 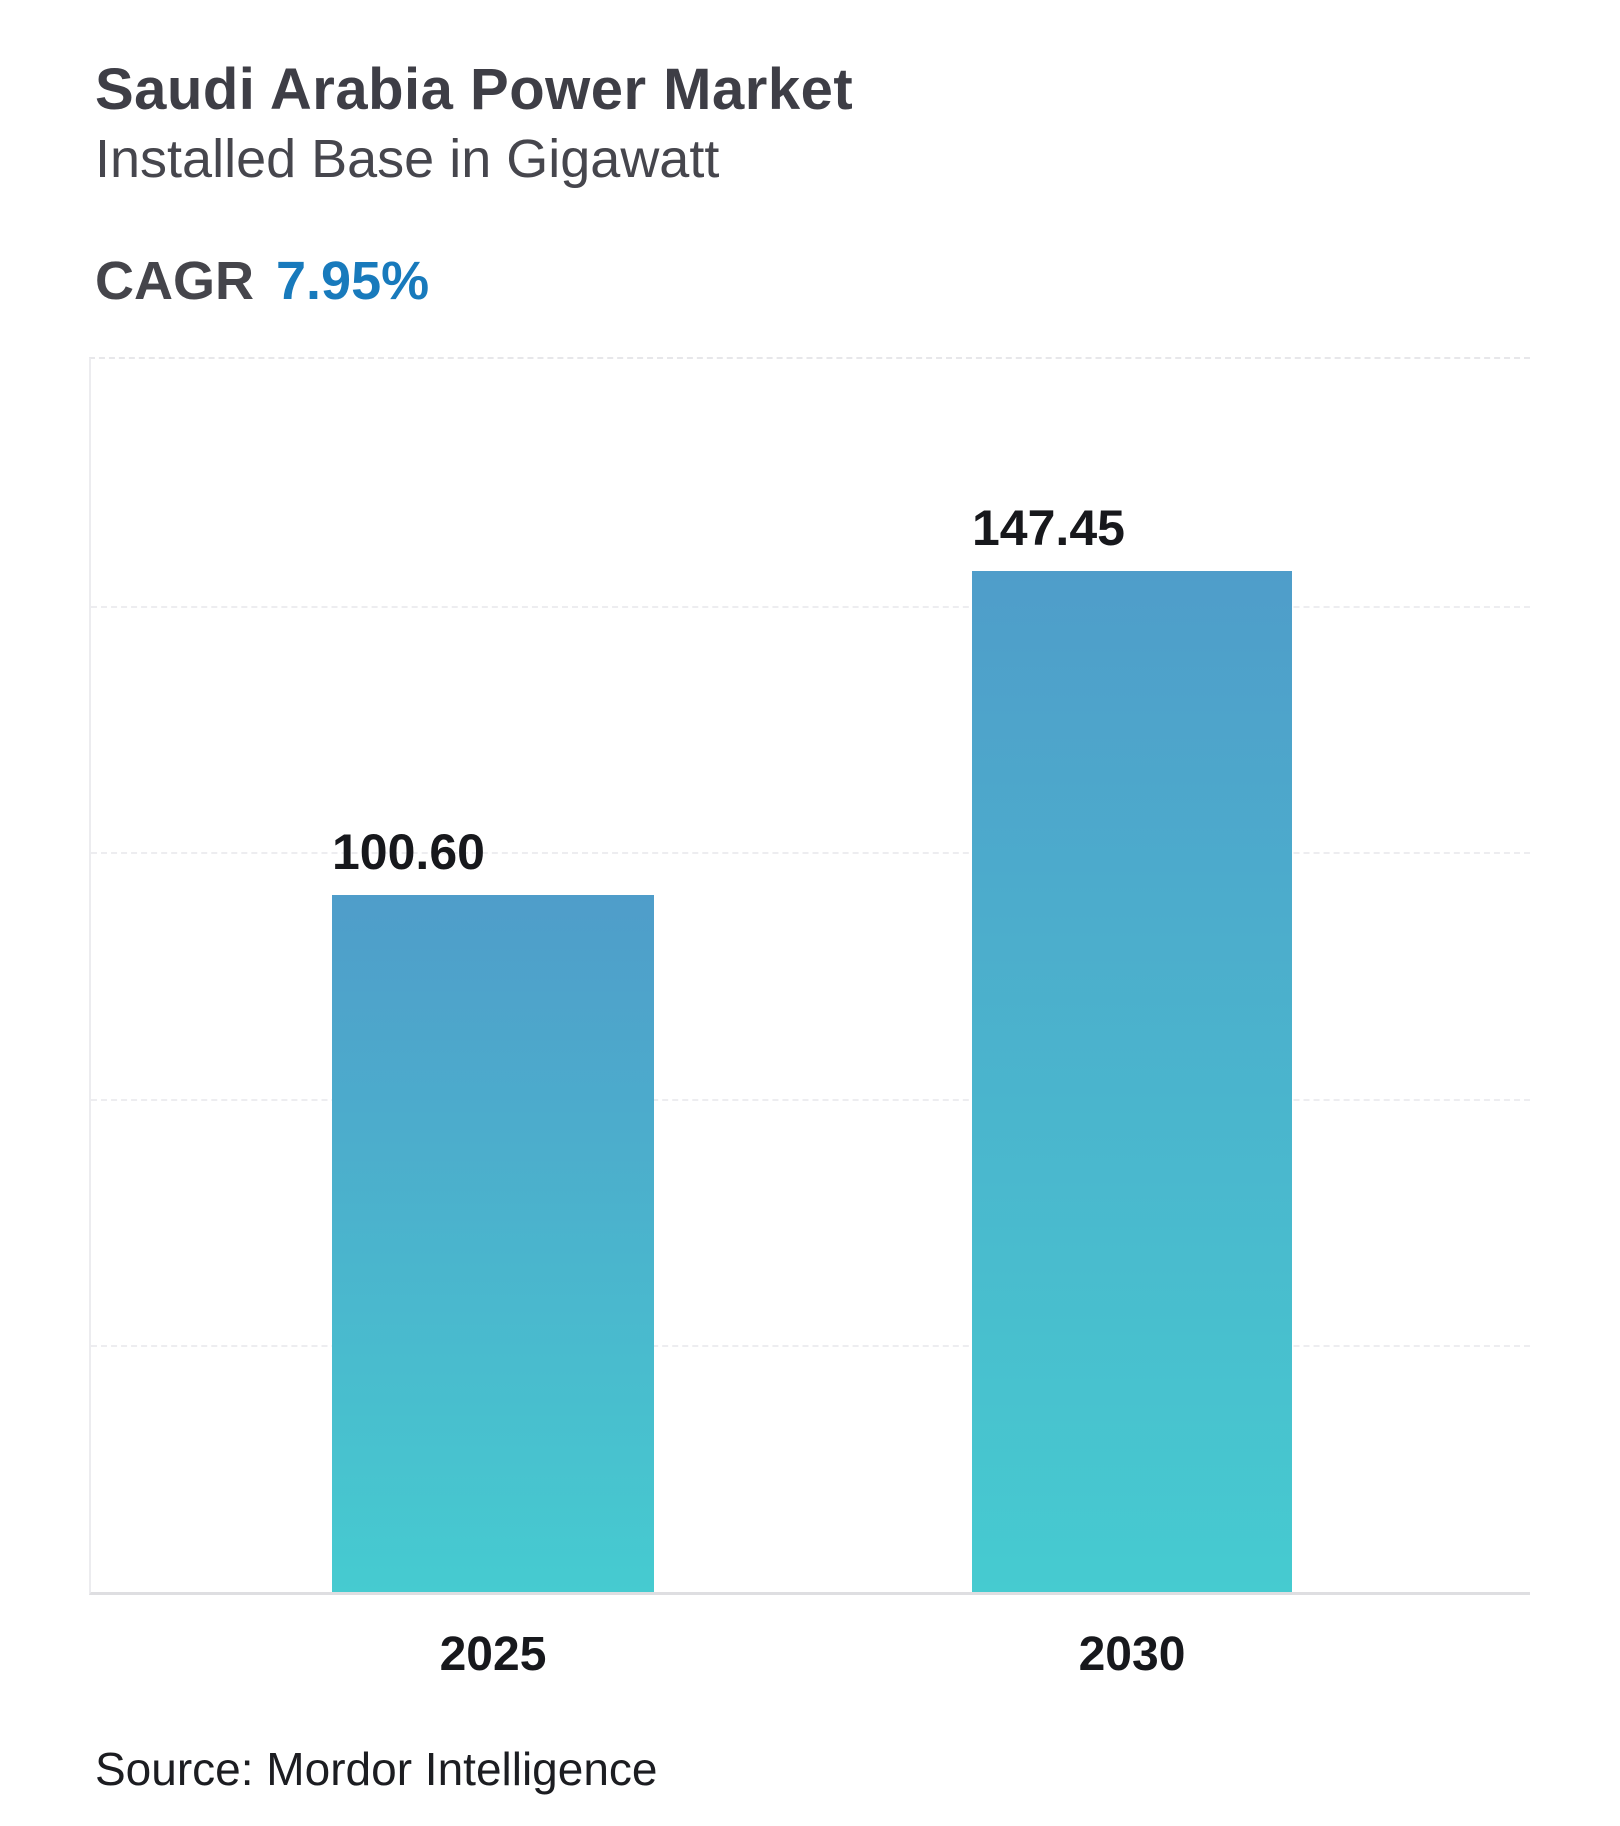 I want to click on chart-subtitle: Installed Base in Gigawatt, so click(x=407, y=159).